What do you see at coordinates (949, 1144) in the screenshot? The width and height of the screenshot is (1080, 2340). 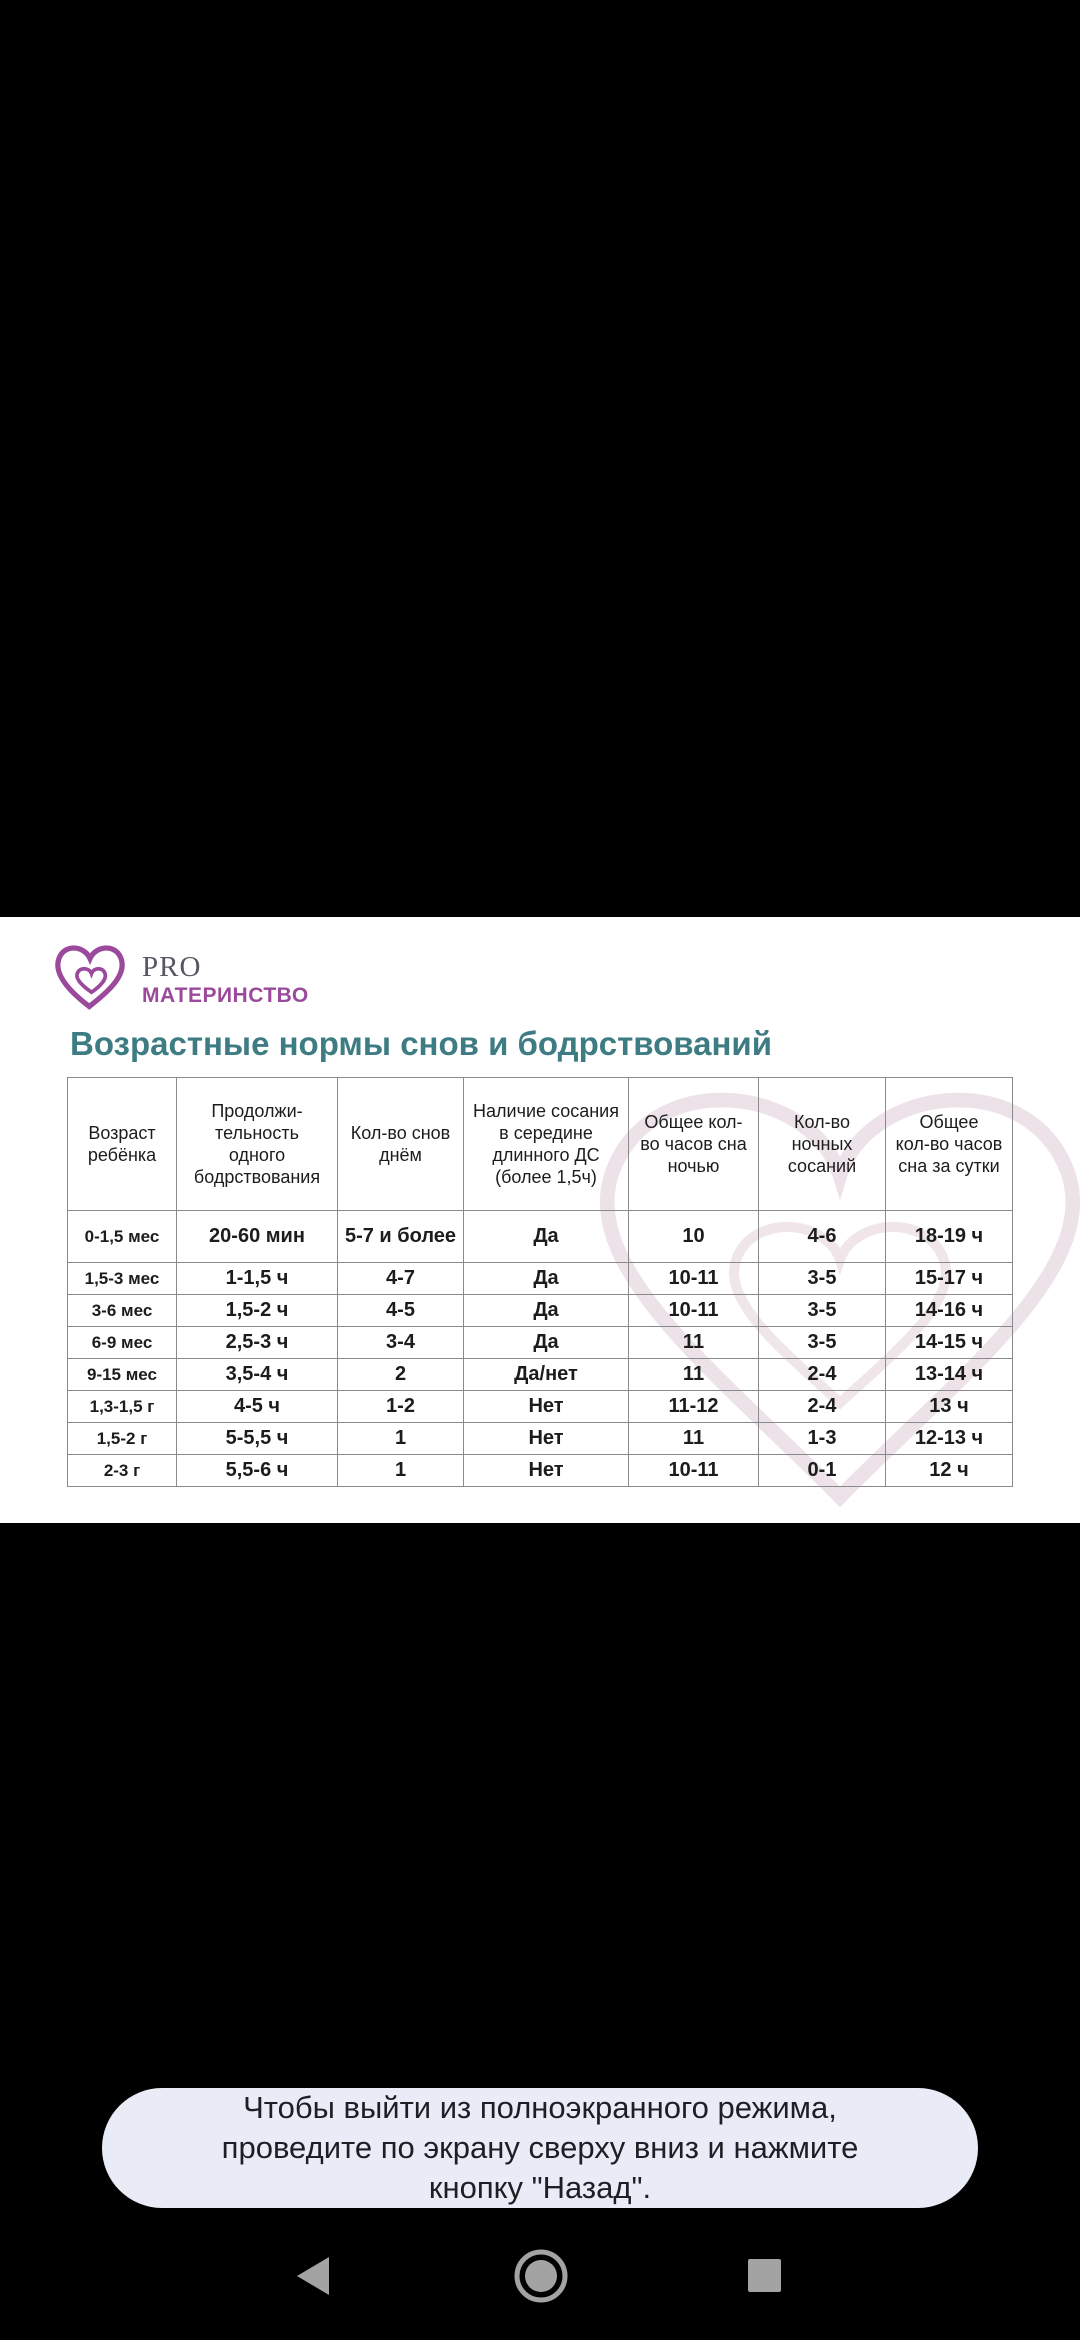 I see `column-header: Общее кол-во часов сна за сутки` at bounding box center [949, 1144].